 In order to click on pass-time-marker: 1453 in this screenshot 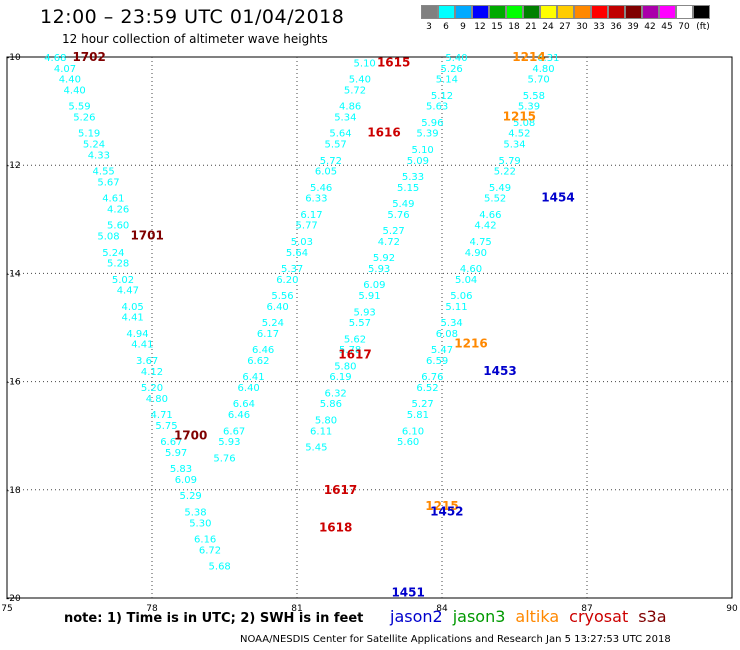, I will do `click(499, 371)`.